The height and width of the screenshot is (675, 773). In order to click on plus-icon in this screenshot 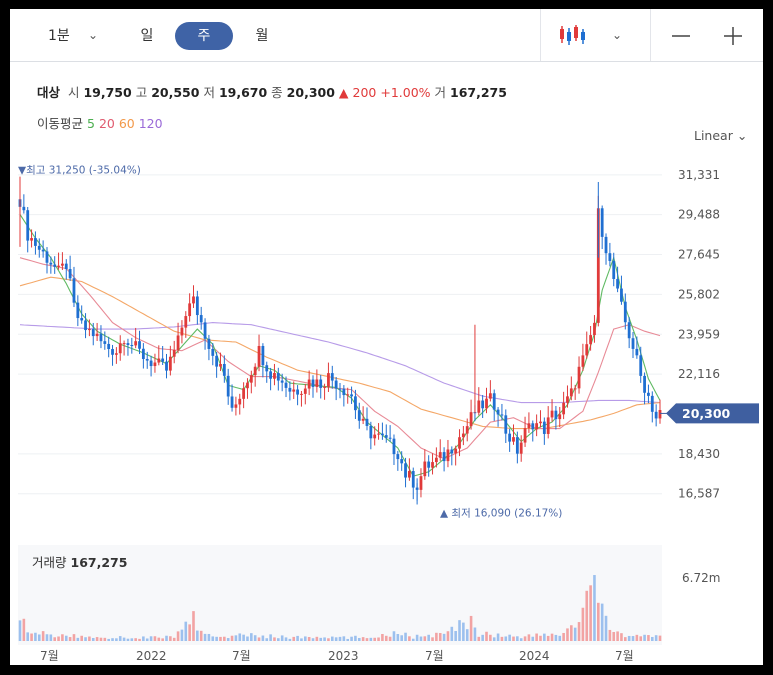, I will do `click(733, 36)`.